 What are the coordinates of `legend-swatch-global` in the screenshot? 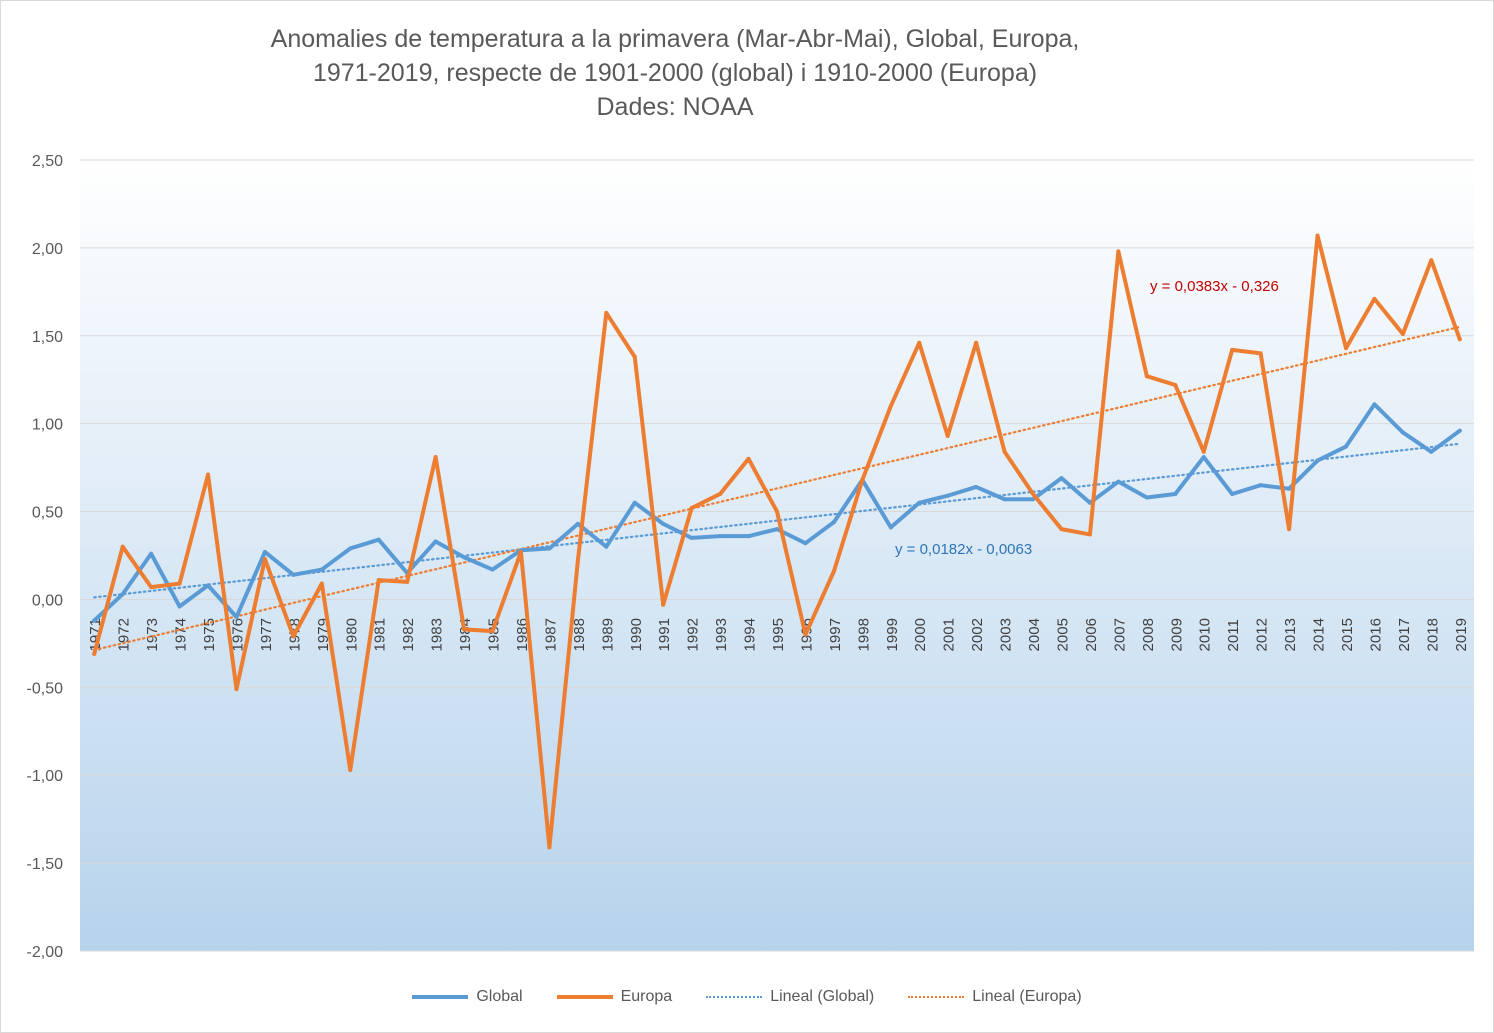 It's located at (440, 997).